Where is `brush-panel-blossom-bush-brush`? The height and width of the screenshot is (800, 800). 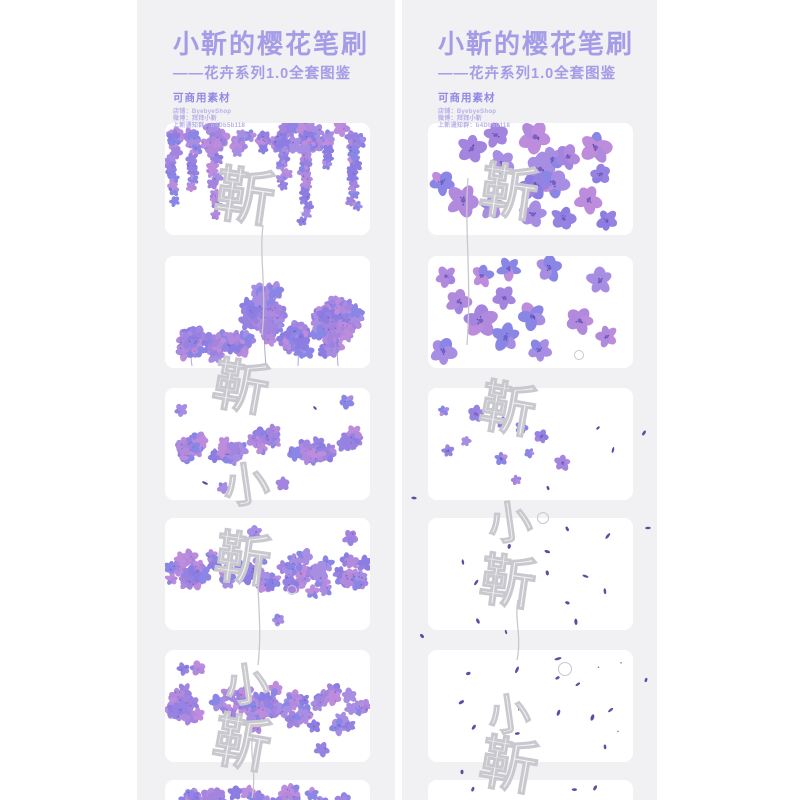 brush-panel-blossom-bush-brush is located at coordinates (267, 312).